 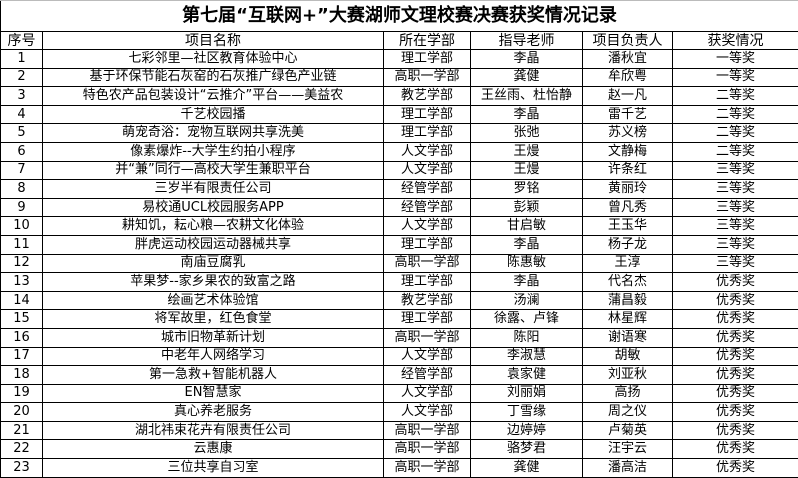 What do you see at coordinates (213, 96) in the screenshot?
I see `cell-project-name: 特色农产品包装设计“云推介”平台——美益农` at bounding box center [213, 96].